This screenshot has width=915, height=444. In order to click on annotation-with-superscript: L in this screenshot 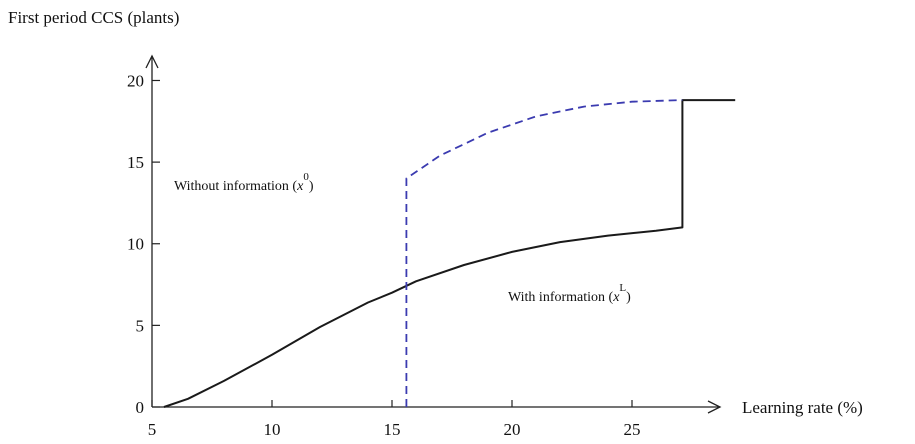, I will do `click(622, 288)`.